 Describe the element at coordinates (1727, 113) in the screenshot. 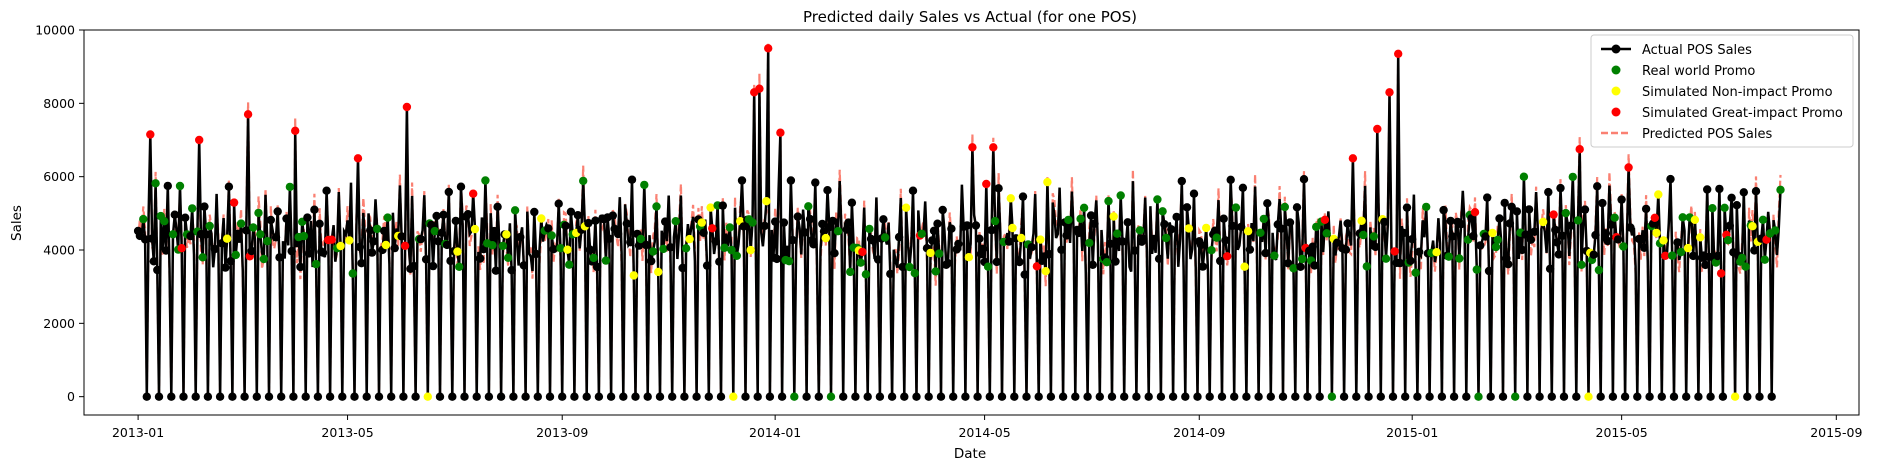

I see `legend-entry-promo-great: Simulated Great-impact Promo` at that location.